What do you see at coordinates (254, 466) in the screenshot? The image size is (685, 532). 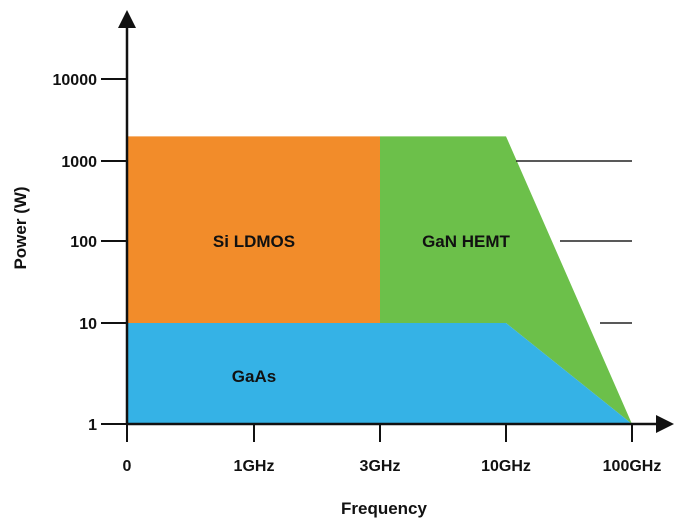 I see `x-tick-label-1GHz: 1GHz` at bounding box center [254, 466].